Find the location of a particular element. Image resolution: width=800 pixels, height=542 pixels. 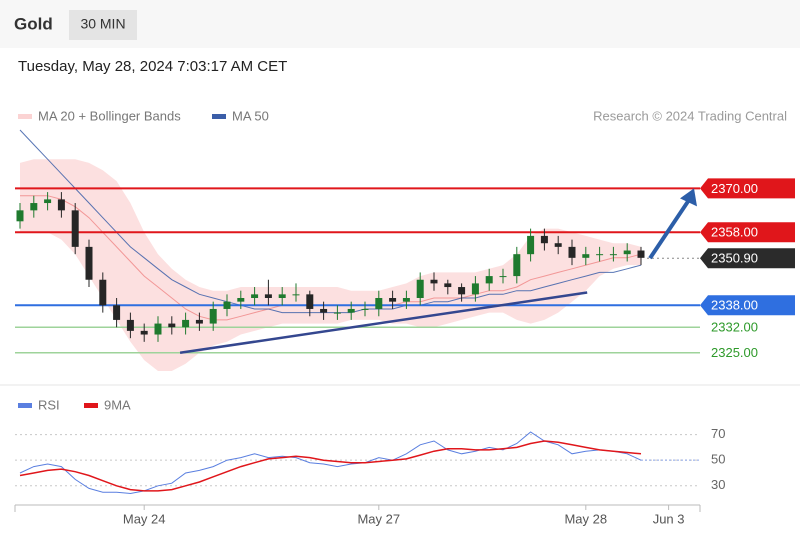

level-label: 2332.00 is located at coordinates (734, 327).